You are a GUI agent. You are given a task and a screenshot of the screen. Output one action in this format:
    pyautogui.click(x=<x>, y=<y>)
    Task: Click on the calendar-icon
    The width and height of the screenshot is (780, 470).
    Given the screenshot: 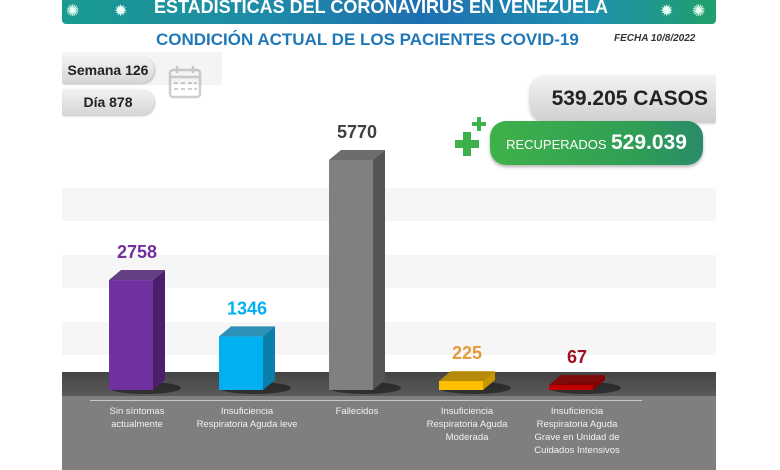 What is the action you would take?
    pyautogui.click(x=185, y=82)
    